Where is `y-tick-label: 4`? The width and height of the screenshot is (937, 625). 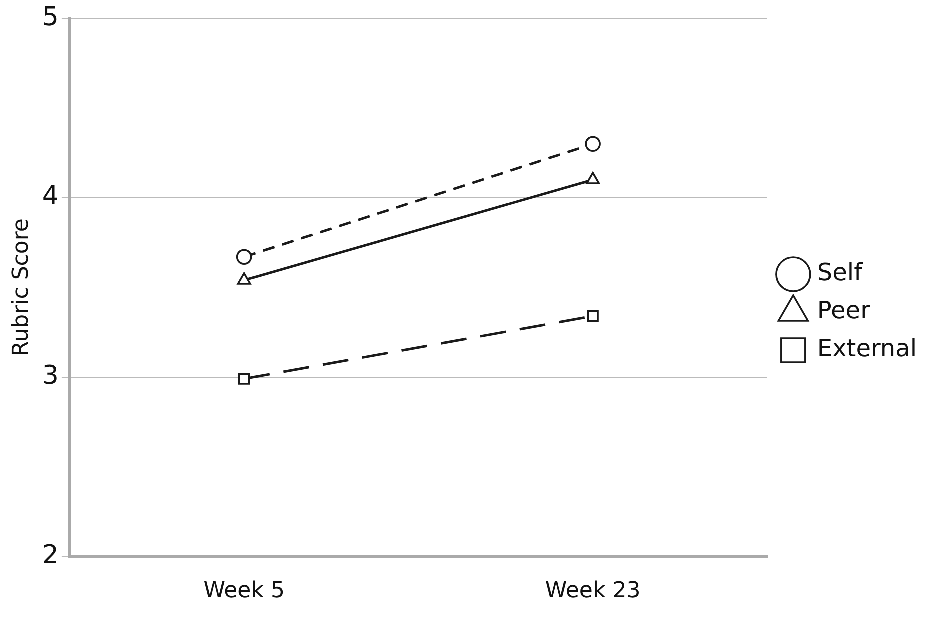 y-tick-label: 4 is located at coordinates (50, 197).